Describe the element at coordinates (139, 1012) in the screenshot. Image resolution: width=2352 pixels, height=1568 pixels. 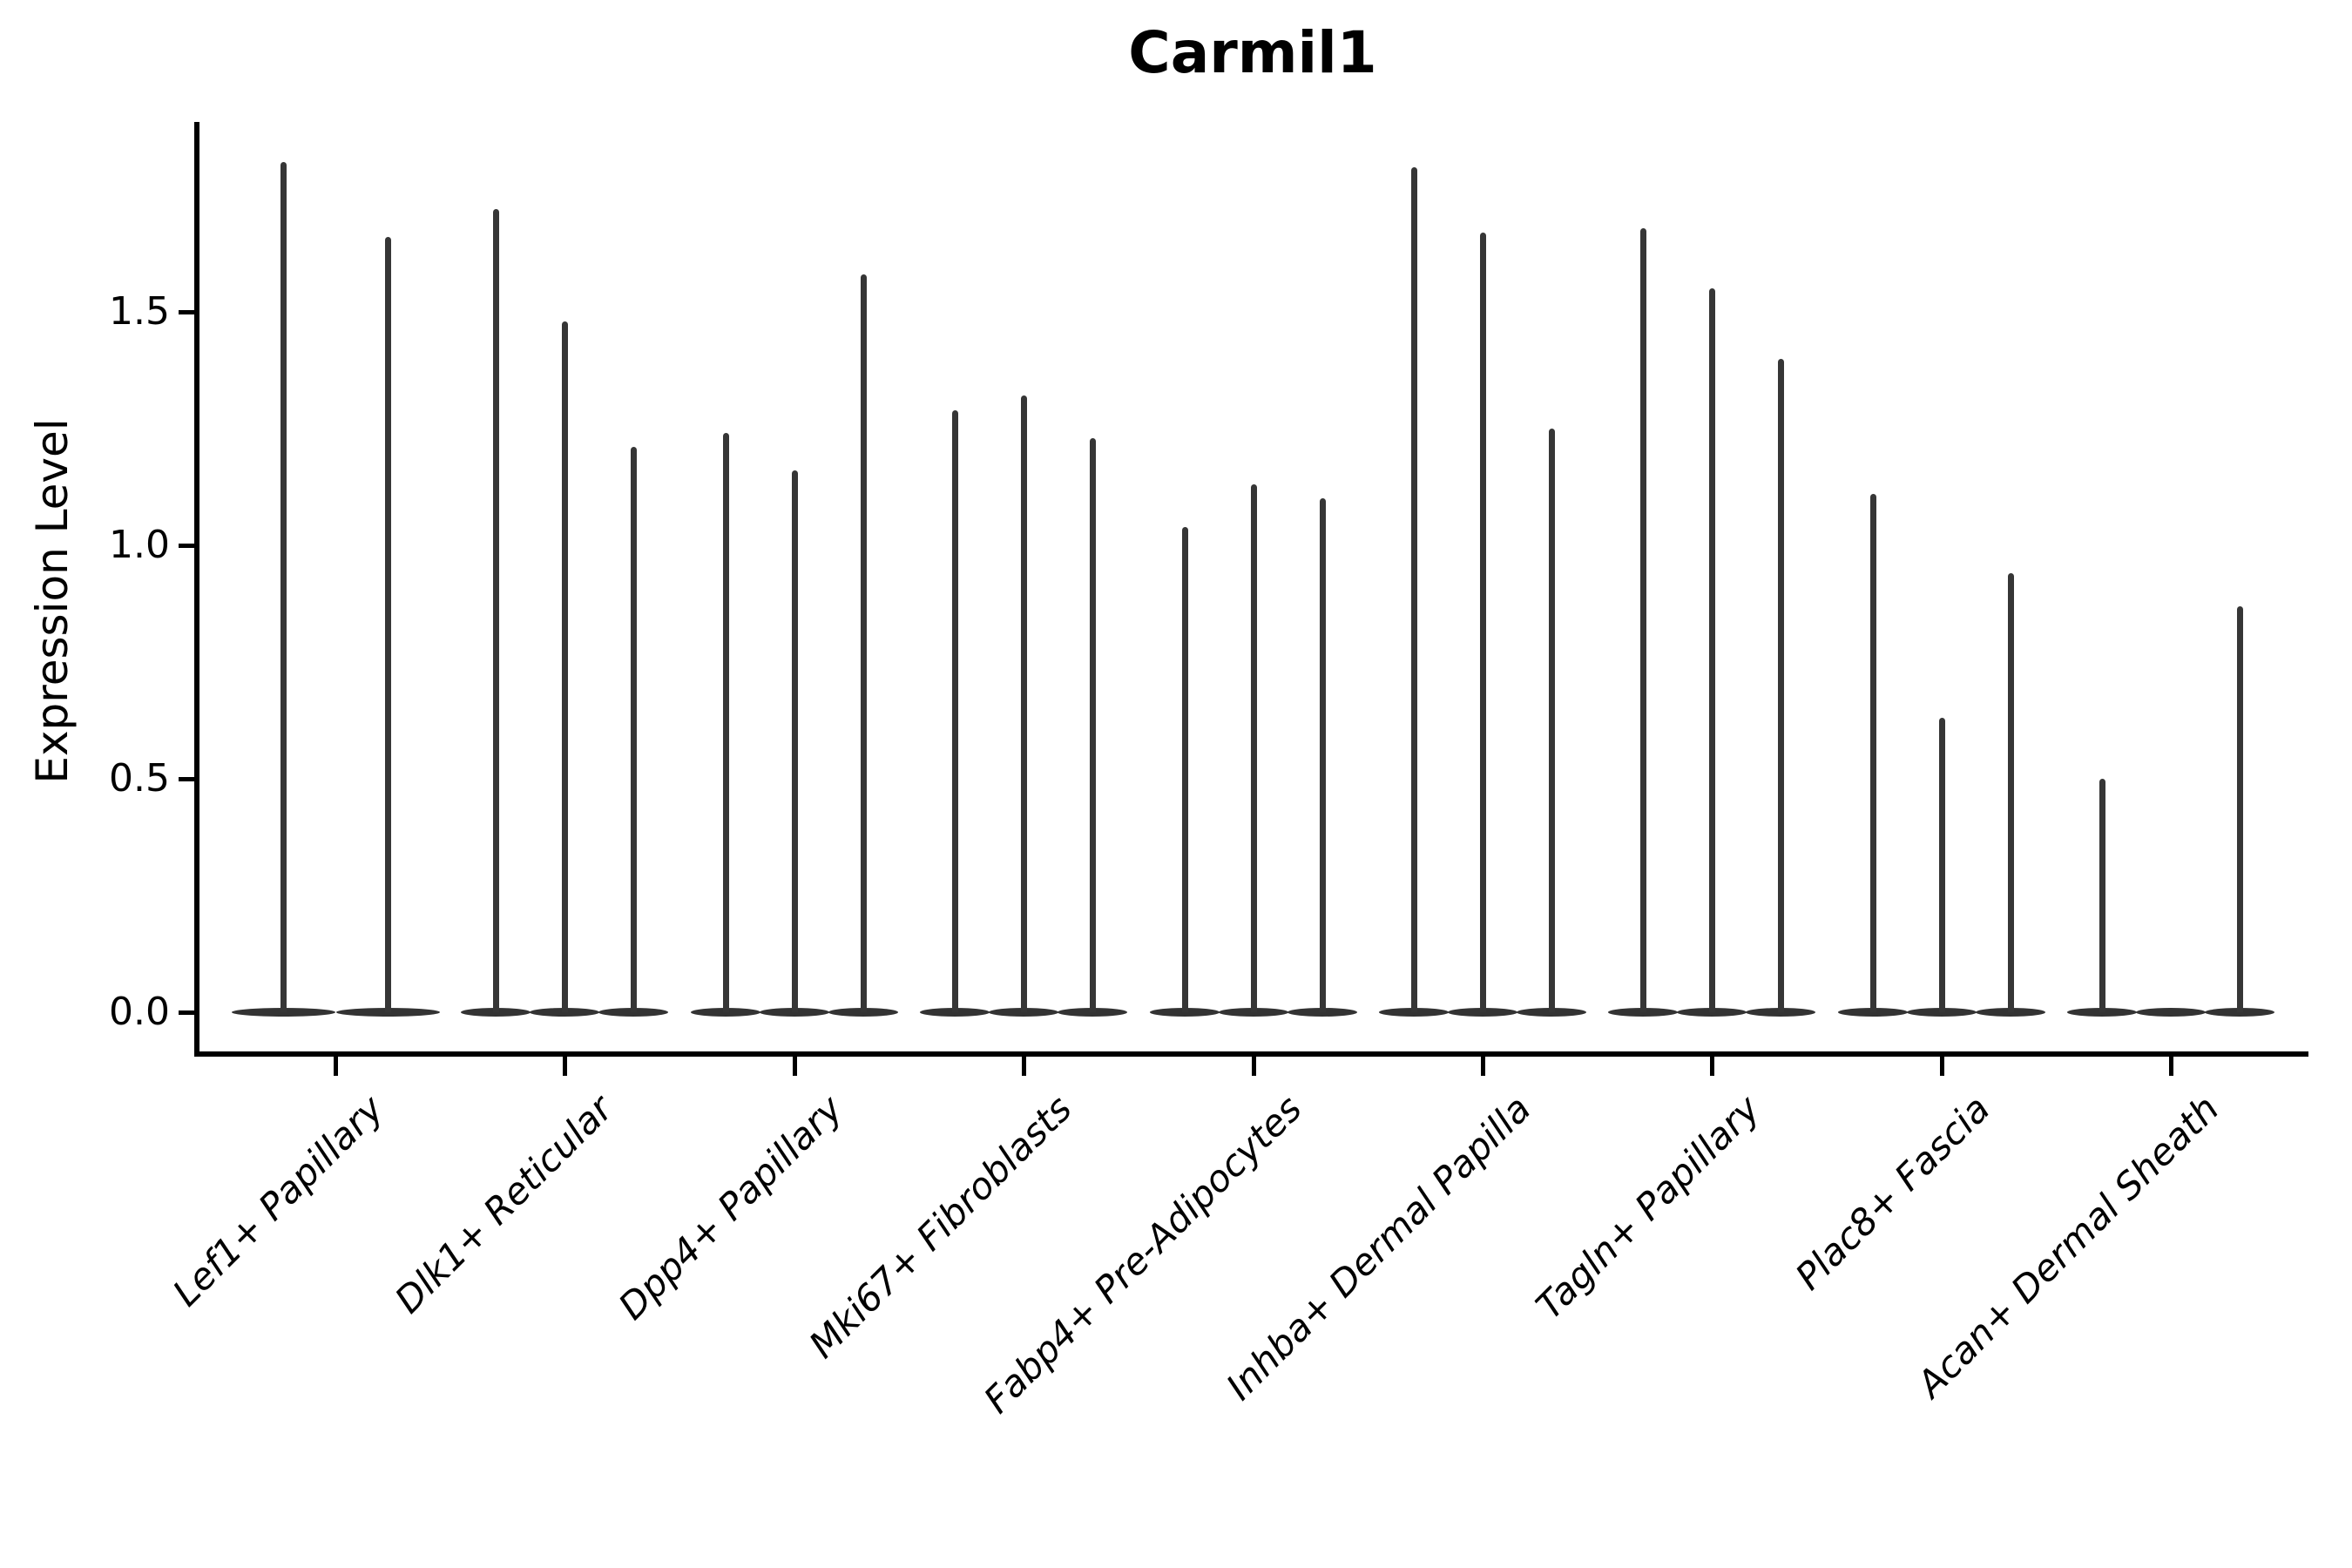
I see `y-tick-label: 0.0` at that location.